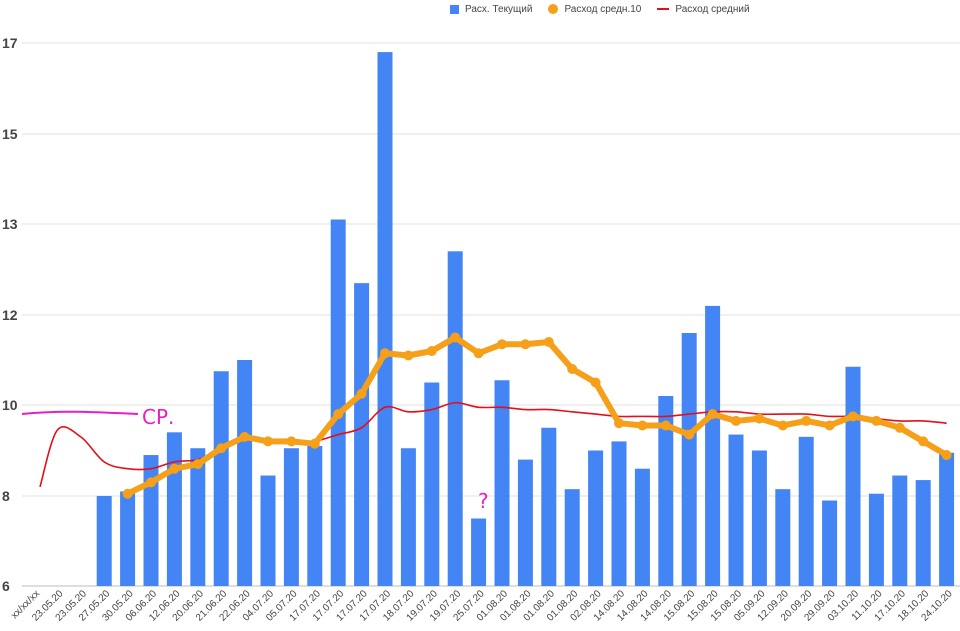 The image size is (960, 631). I want to click on legend-item-avg: Расход средний, so click(703, 9).